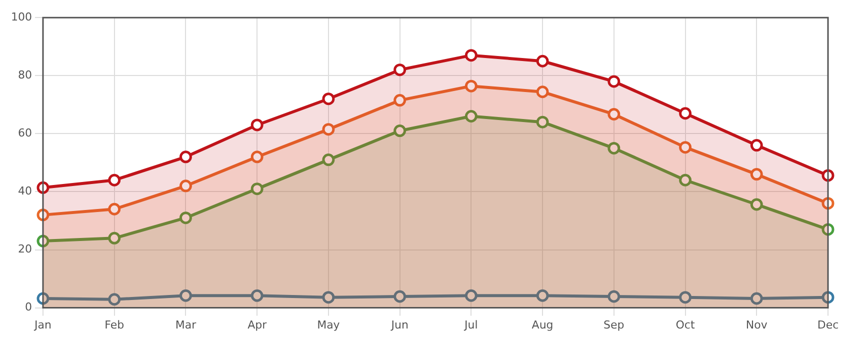 Image resolution: width=850 pixels, height=343 pixels. I want to click on x-tick-label: Feb, so click(114, 325).